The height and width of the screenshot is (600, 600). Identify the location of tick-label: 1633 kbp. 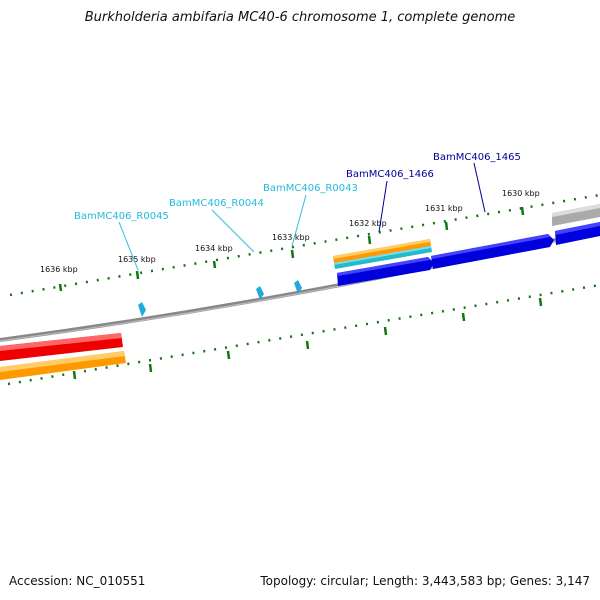
(291, 237).